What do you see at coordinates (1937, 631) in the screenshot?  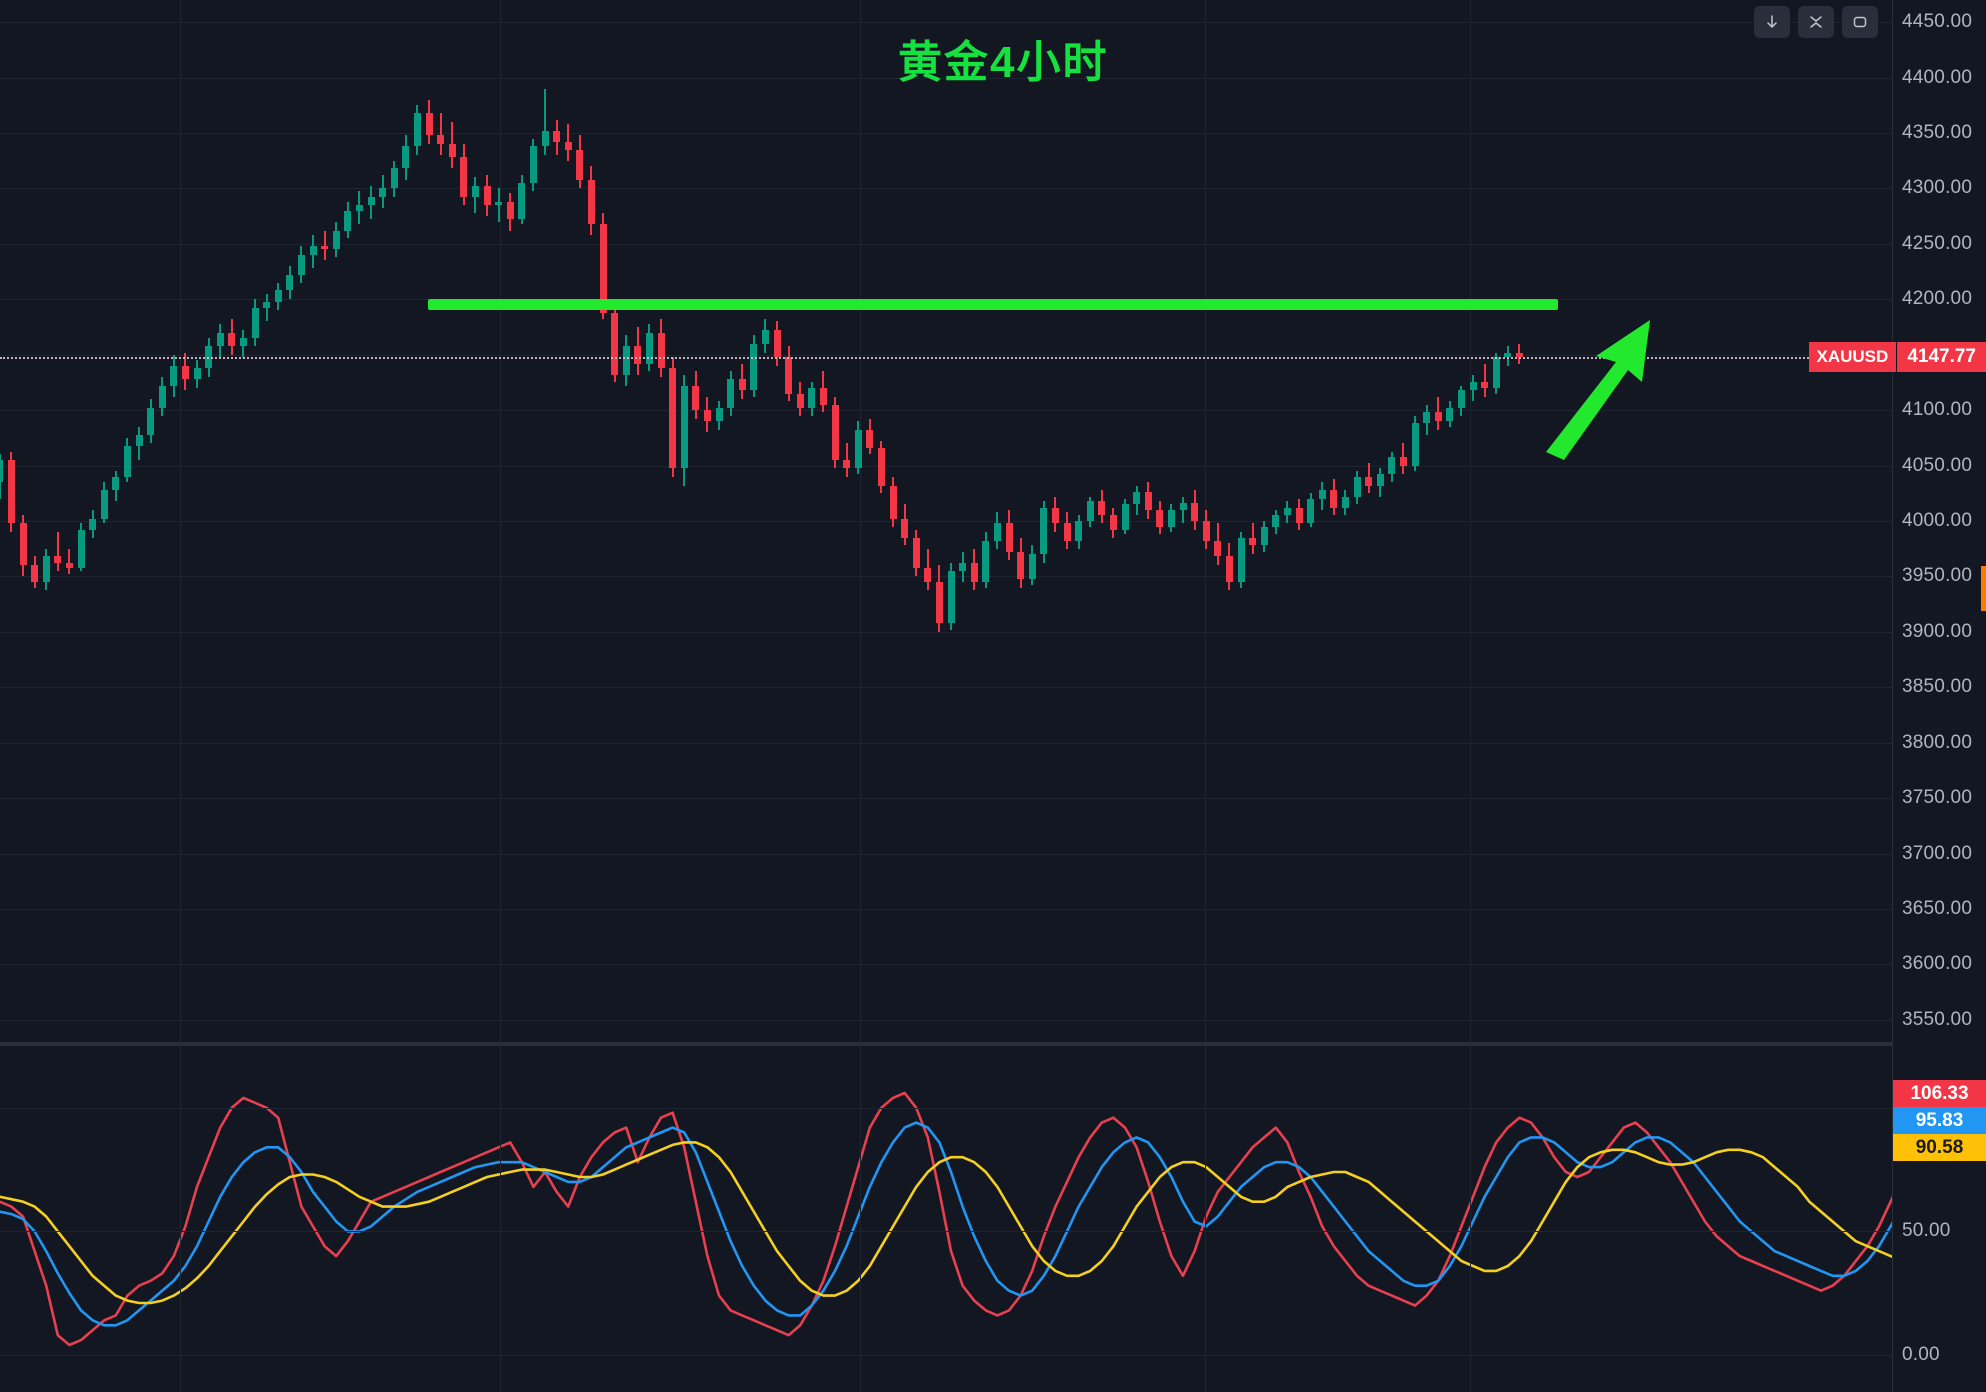 I see `price-axis-tick: 3900.00` at bounding box center [1937, 631].